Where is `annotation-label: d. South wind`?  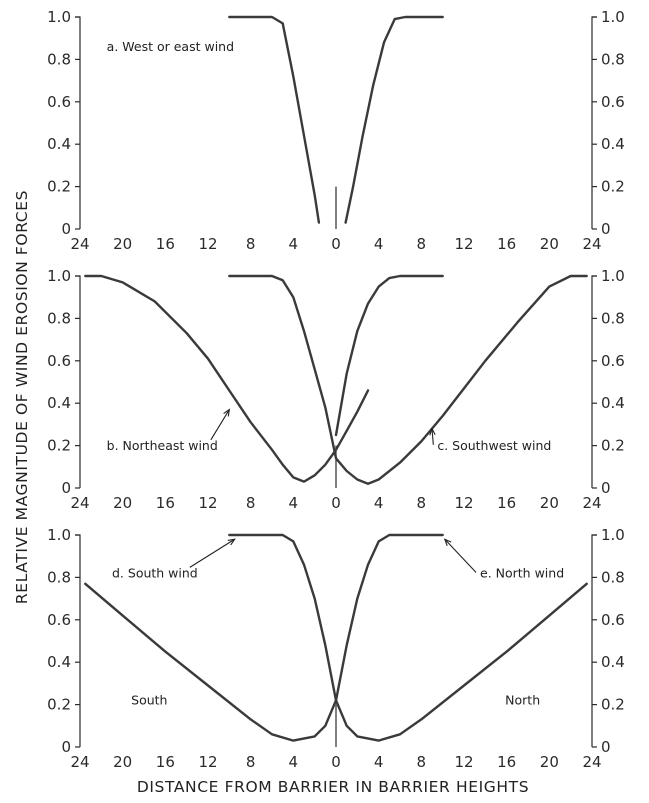 annotation-label: d. South wind is located at coordinates (155, 572).